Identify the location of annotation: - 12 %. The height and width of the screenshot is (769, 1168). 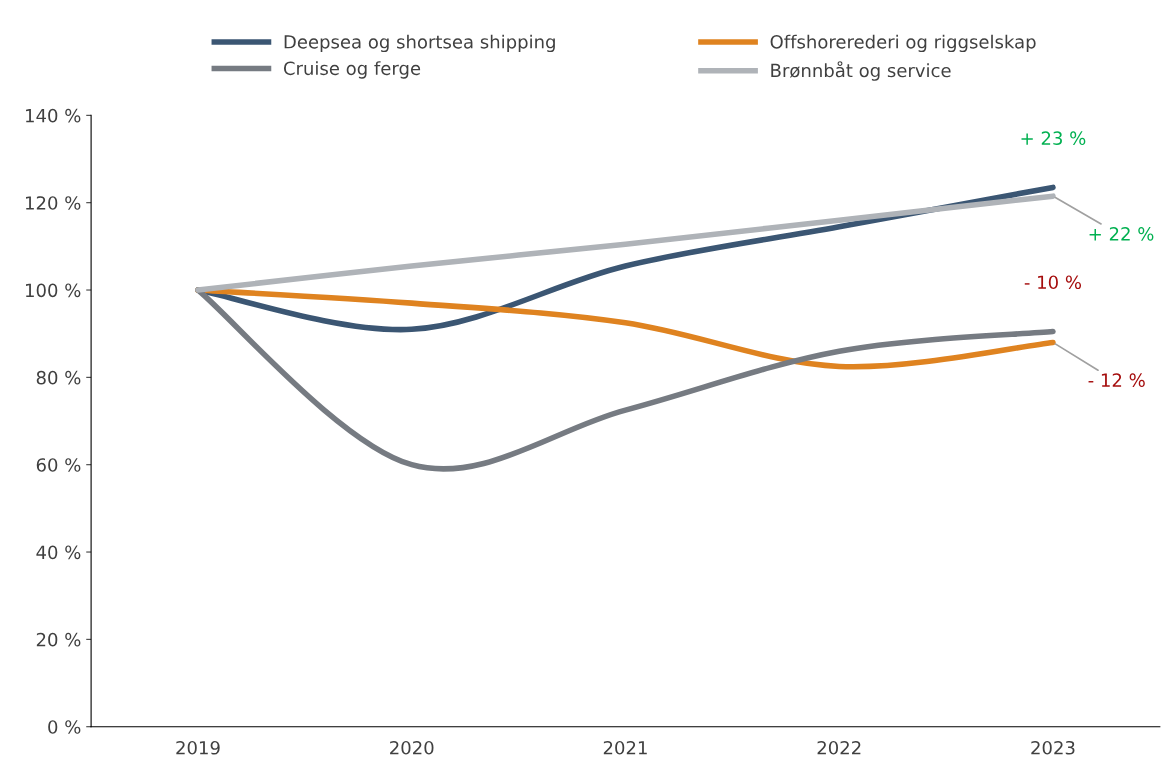
(1116, 380).